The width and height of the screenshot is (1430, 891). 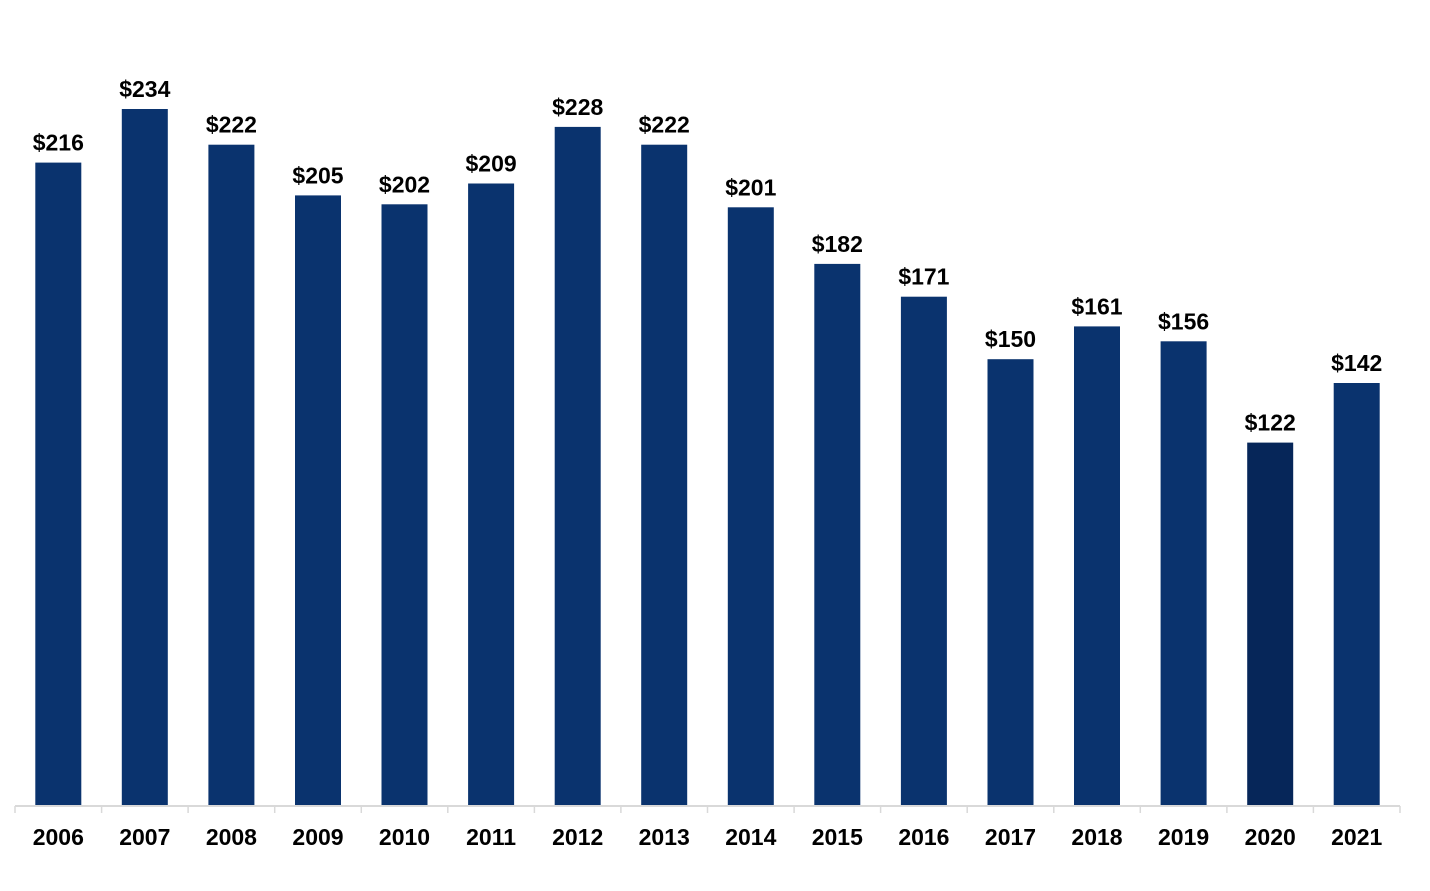 What do you see at coordinates (577, 107) in the screenshot?
I see `value-label-2012: $228` at bounding box center [577, 107].